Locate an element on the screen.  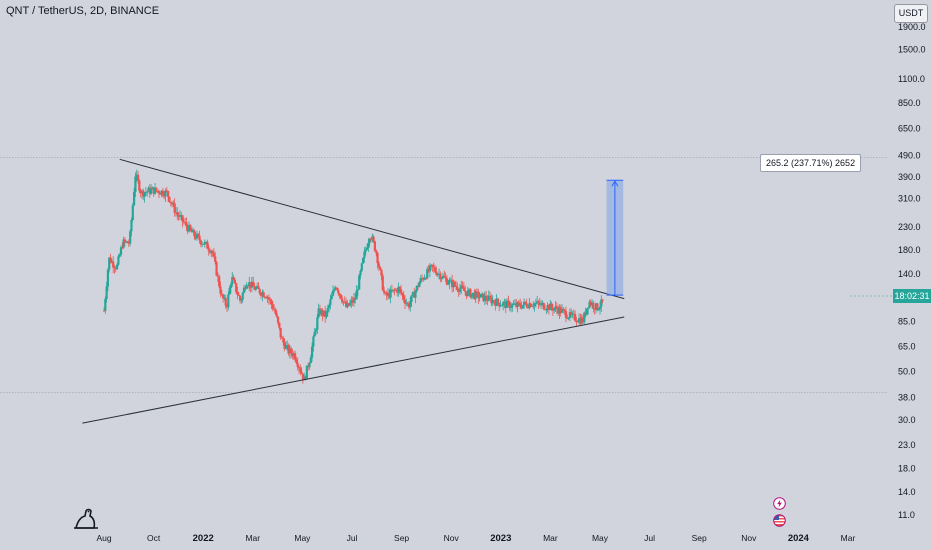
y-tick-label: 1900.0 is located at coordinates (912, 27).